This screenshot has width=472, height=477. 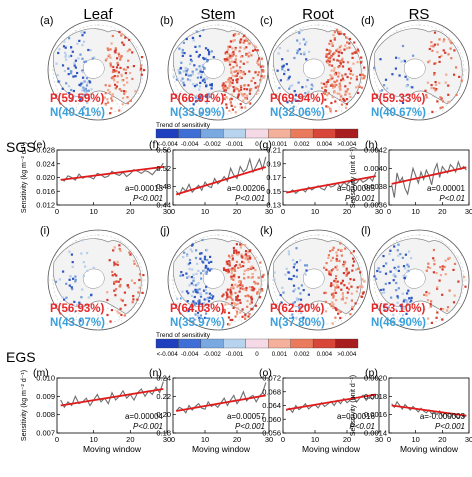 I want to click on slope-annotation: a=0.00004, so click(x=144, y=416).